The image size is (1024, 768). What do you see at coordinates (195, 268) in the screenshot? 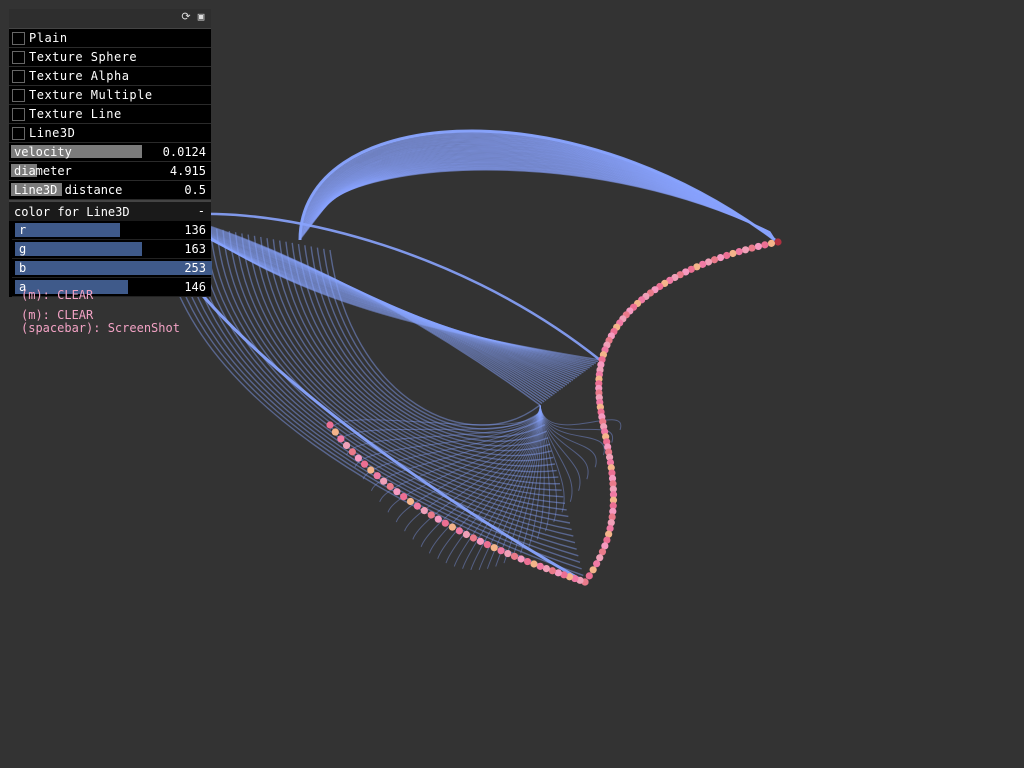
I see `slider-value: 253` at bounding box center [195, 268].